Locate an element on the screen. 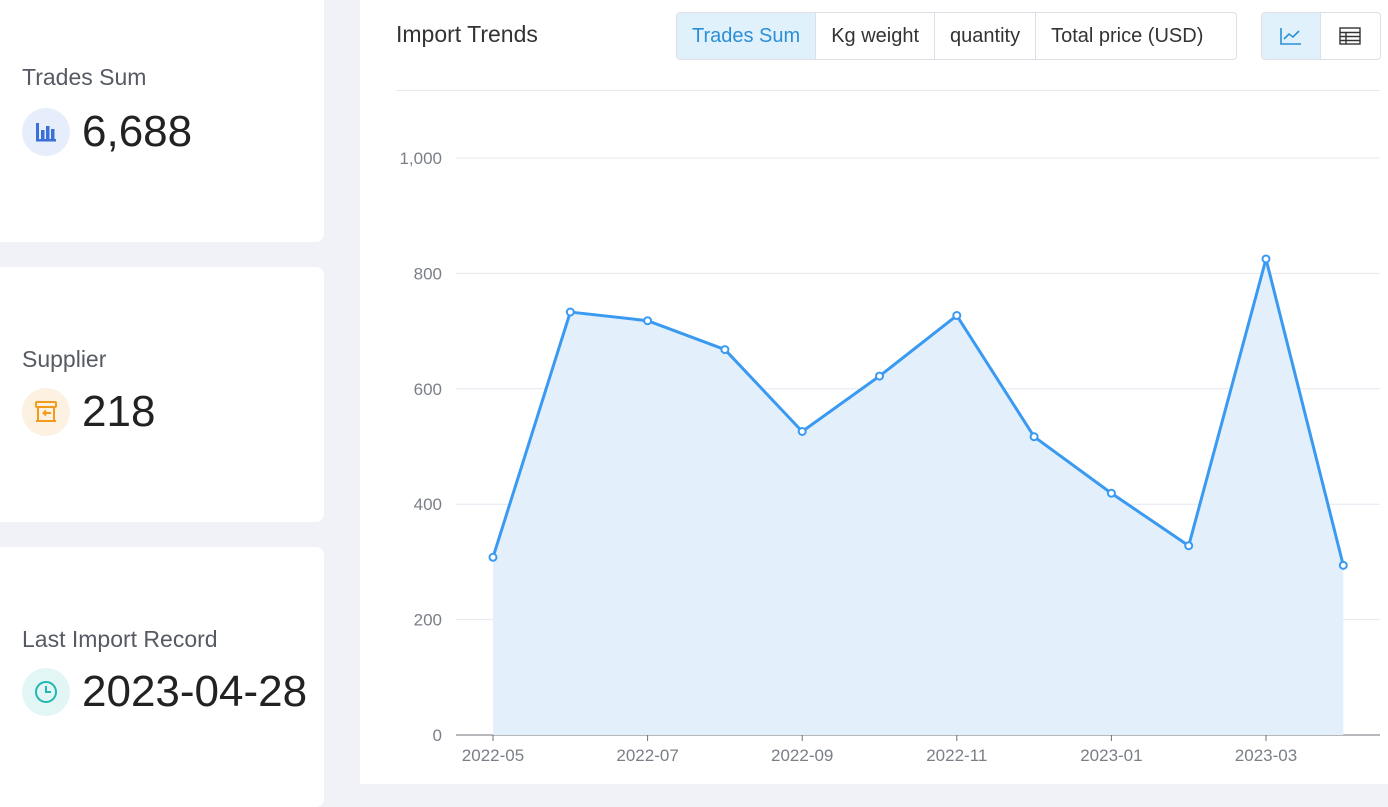  y-tick-label: 400 is located at coordinates (428, 504).